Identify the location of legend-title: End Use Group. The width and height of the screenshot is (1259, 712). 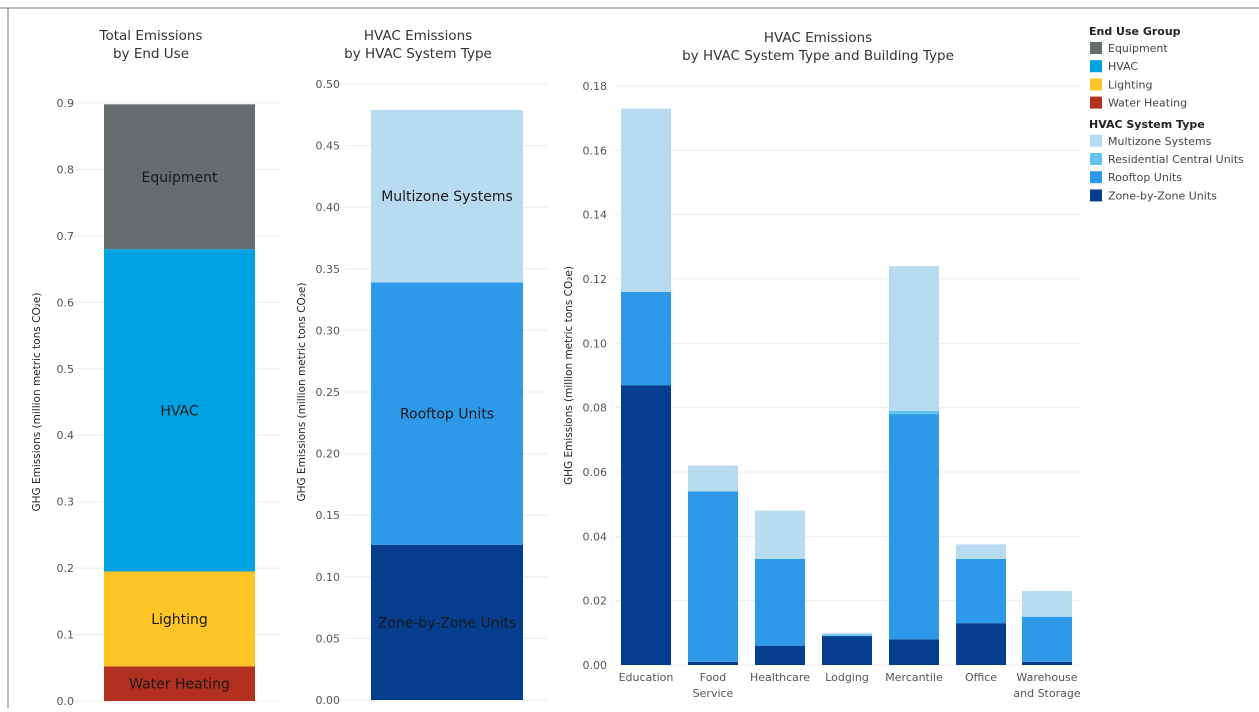
(1135, 31).